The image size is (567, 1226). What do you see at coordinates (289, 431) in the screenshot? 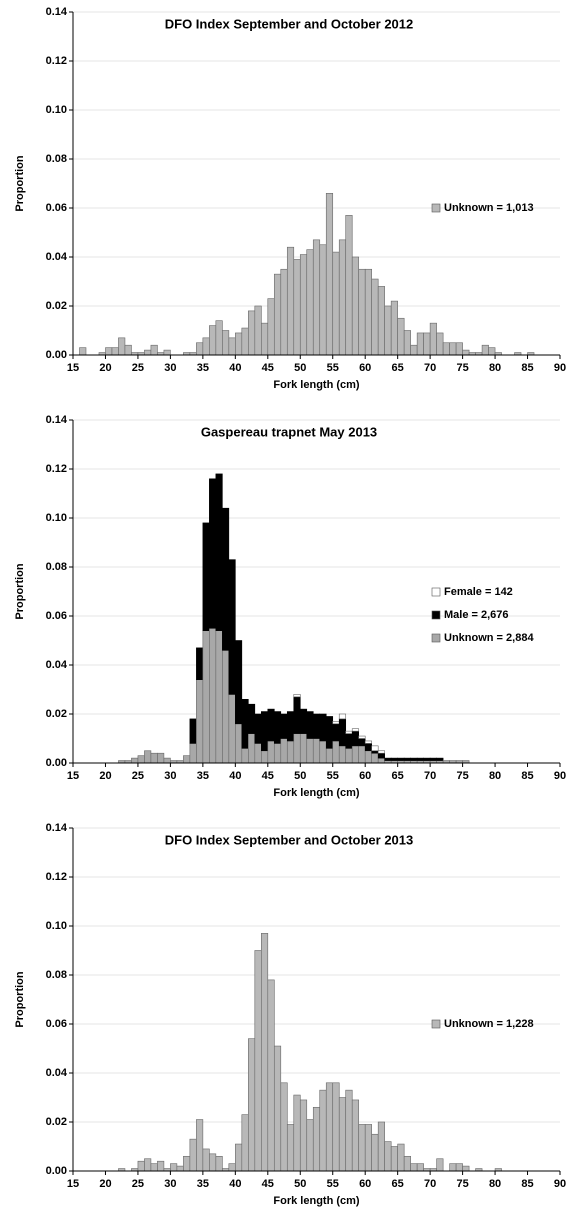
I see `chart-title: Gaspereau trapnet May 2013` at bounding box center [289, 431].